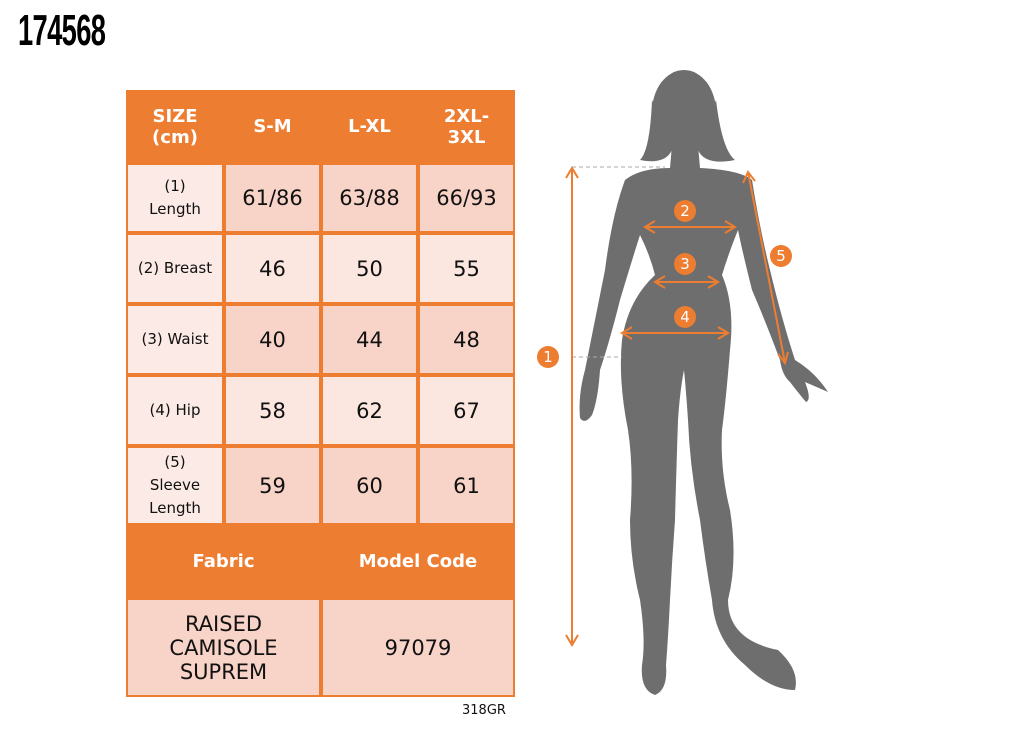 The height and width of the screenshot is (745, 1024). I want to click on cell-text: 63/88, so click(369, 198).